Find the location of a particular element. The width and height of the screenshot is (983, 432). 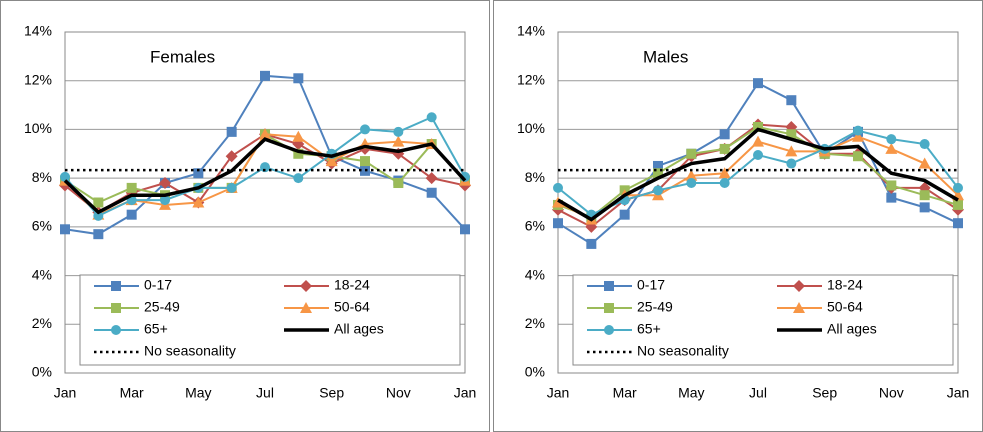

x-tick-label: Nov is located at coordinates (891, 393).